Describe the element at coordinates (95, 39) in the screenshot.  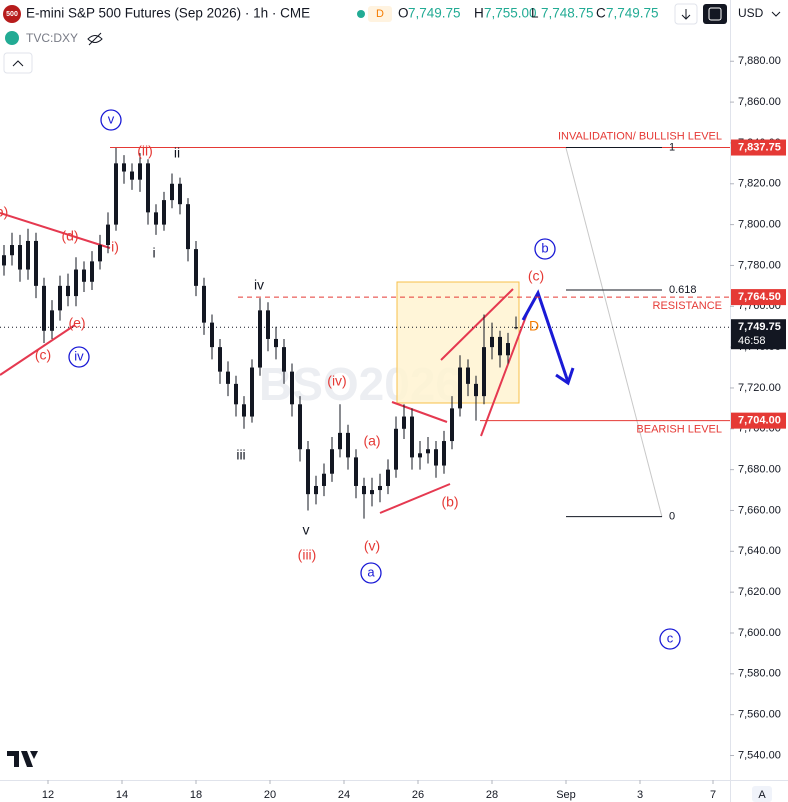
I see `hide-icon` at that location.